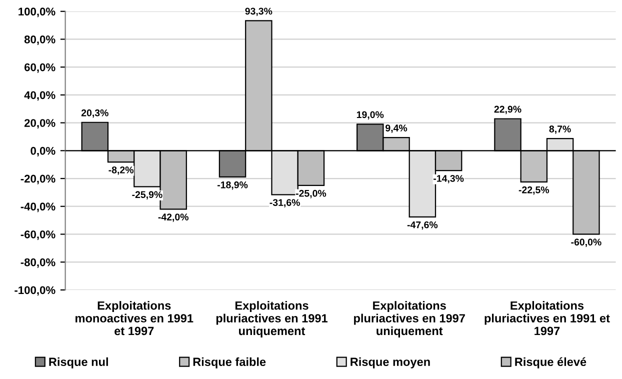 The height and width of the screenshot is (379, 622). Describe the element at coordinates (586, 242) in the screenshot. I see `data-label: -60,0%` at that location.